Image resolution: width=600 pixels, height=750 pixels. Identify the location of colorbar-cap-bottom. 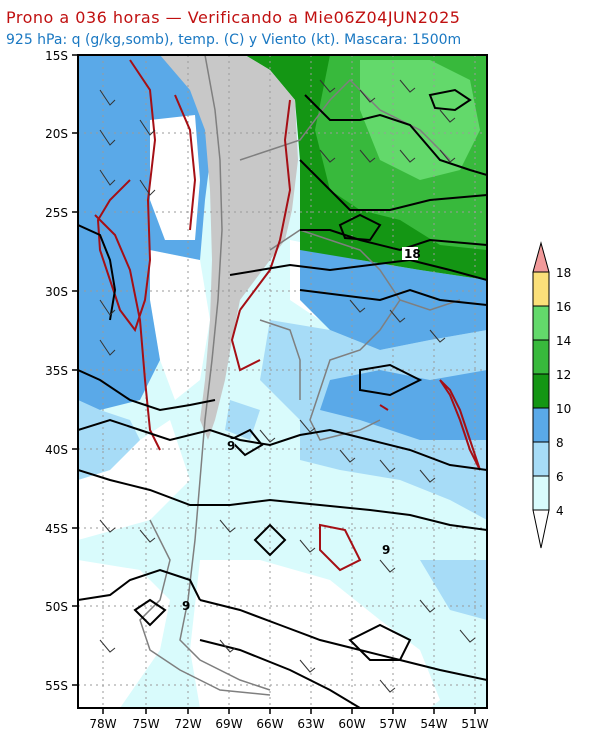
(541, 529).